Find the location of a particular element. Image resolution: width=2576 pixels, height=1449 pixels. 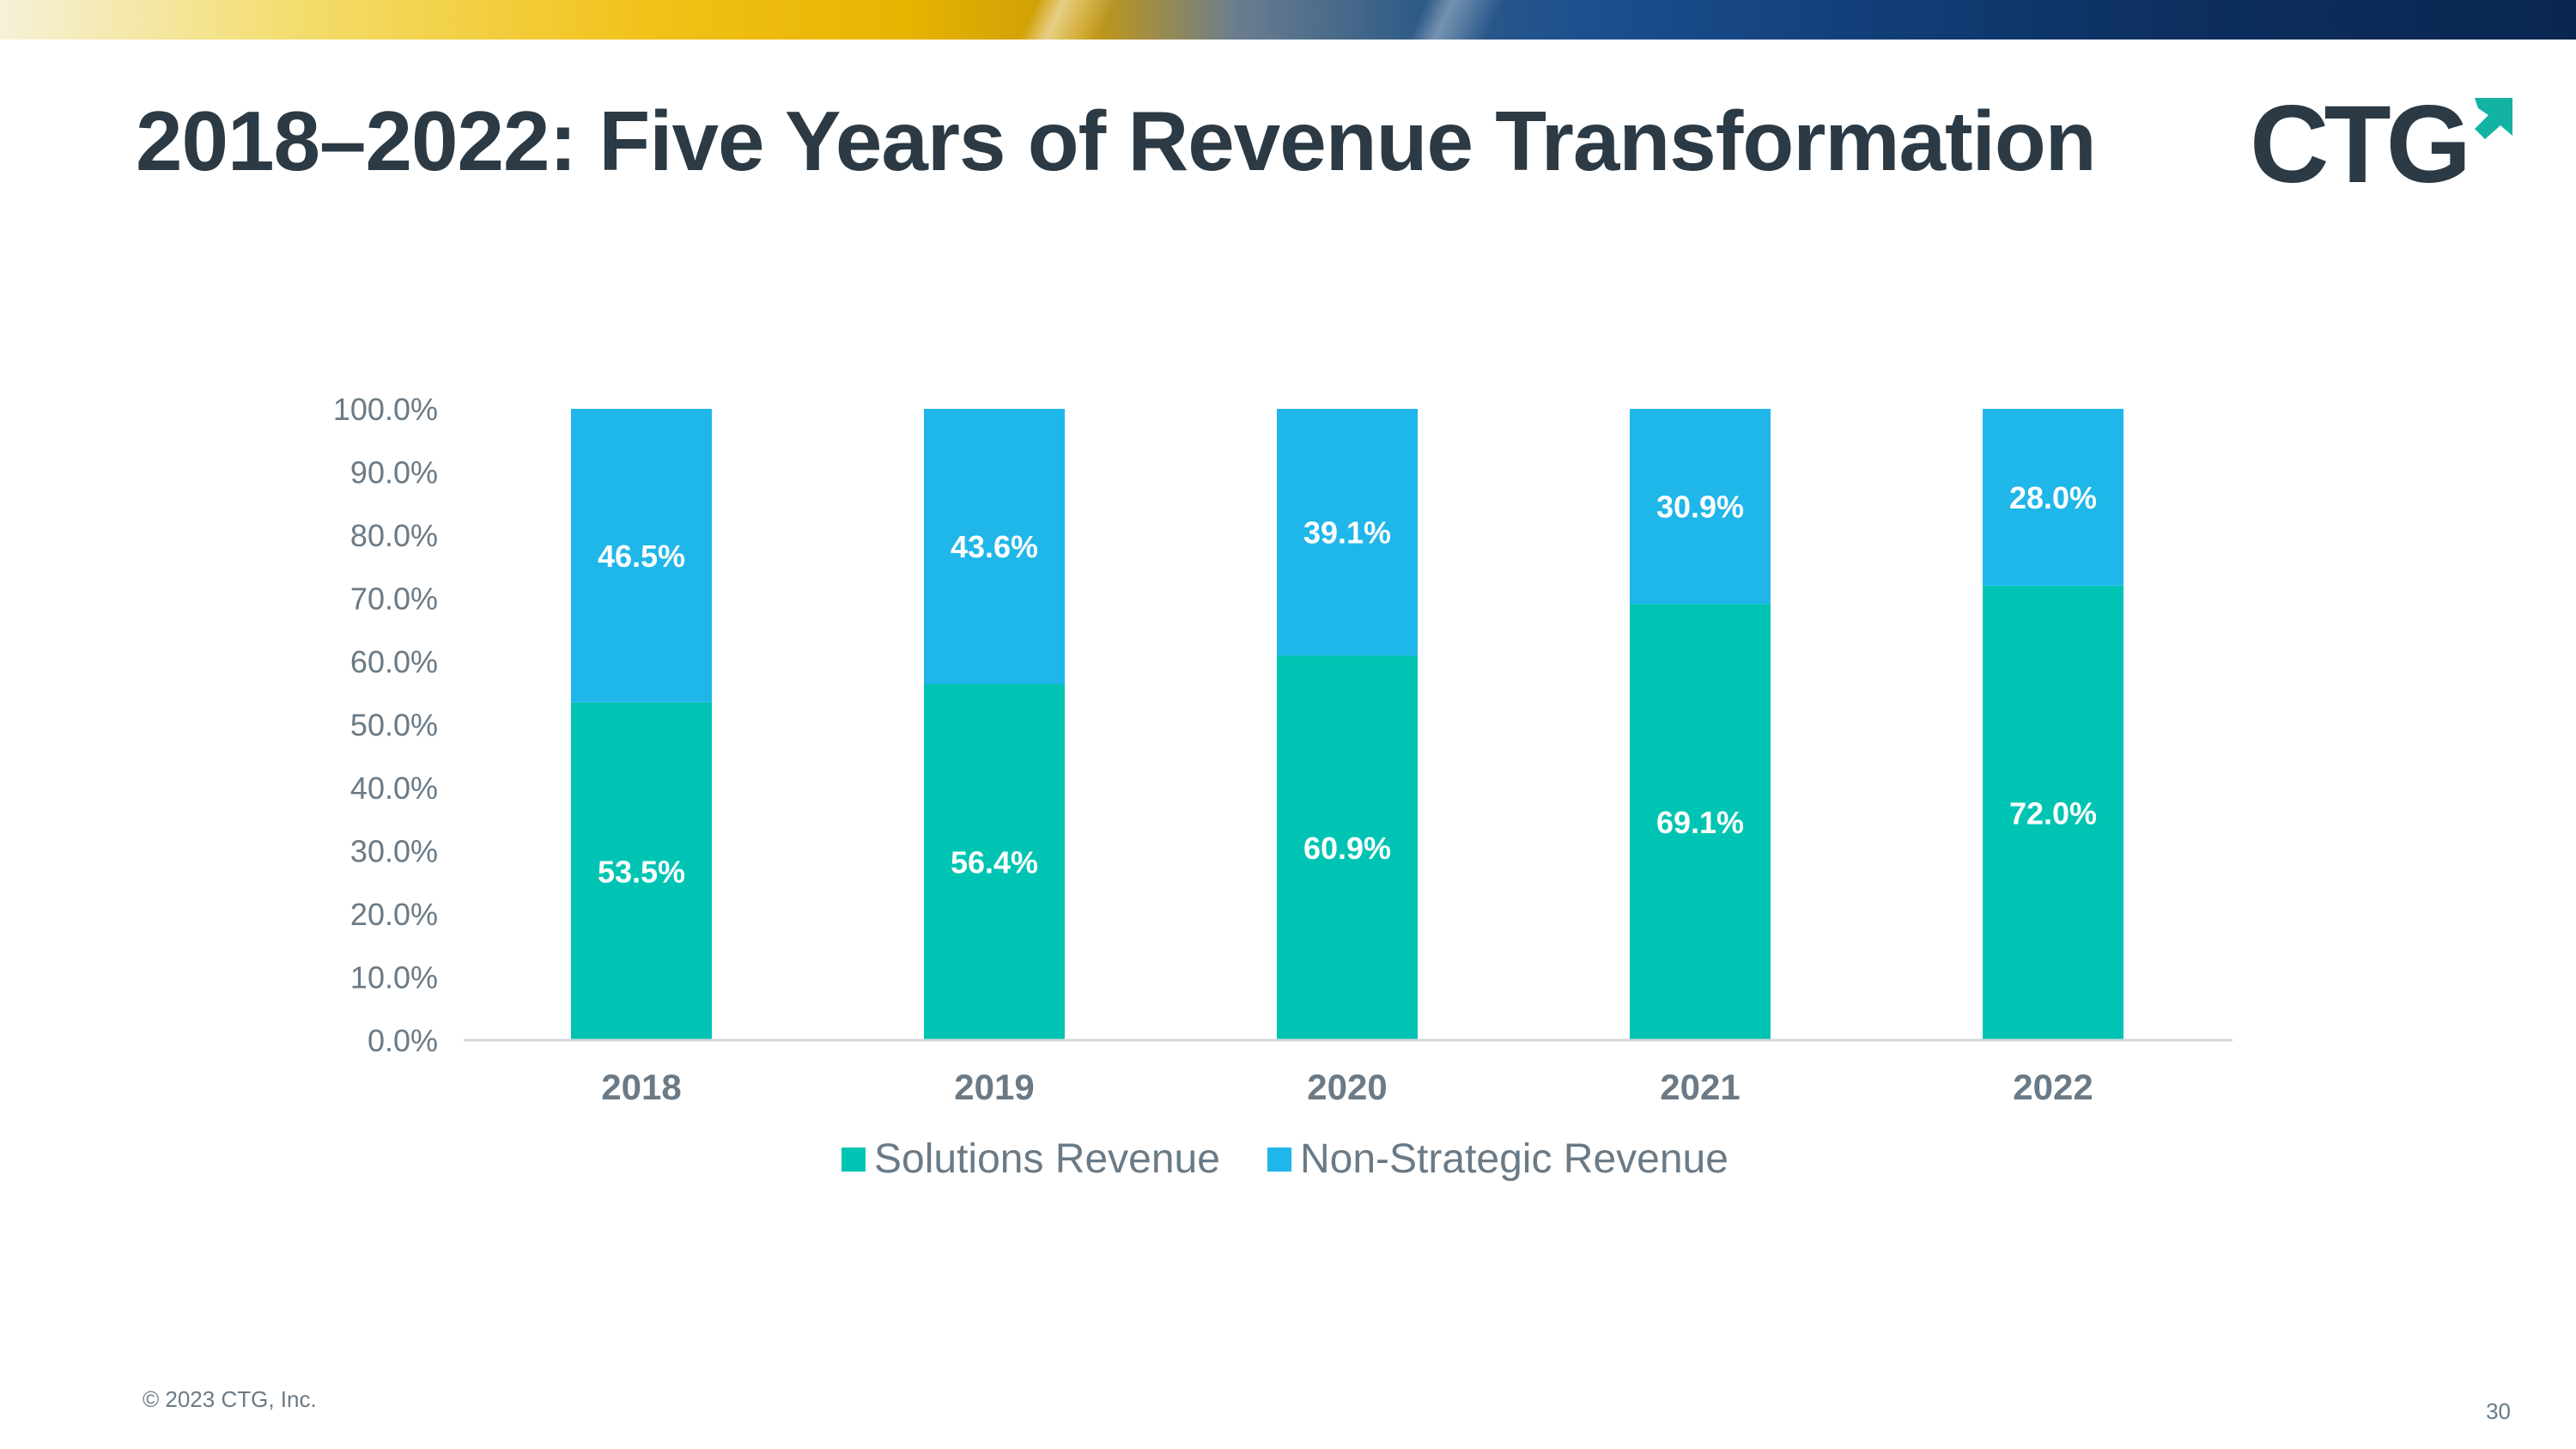

x-tick-label: 2020 is located at coordinates (1347, 1087).